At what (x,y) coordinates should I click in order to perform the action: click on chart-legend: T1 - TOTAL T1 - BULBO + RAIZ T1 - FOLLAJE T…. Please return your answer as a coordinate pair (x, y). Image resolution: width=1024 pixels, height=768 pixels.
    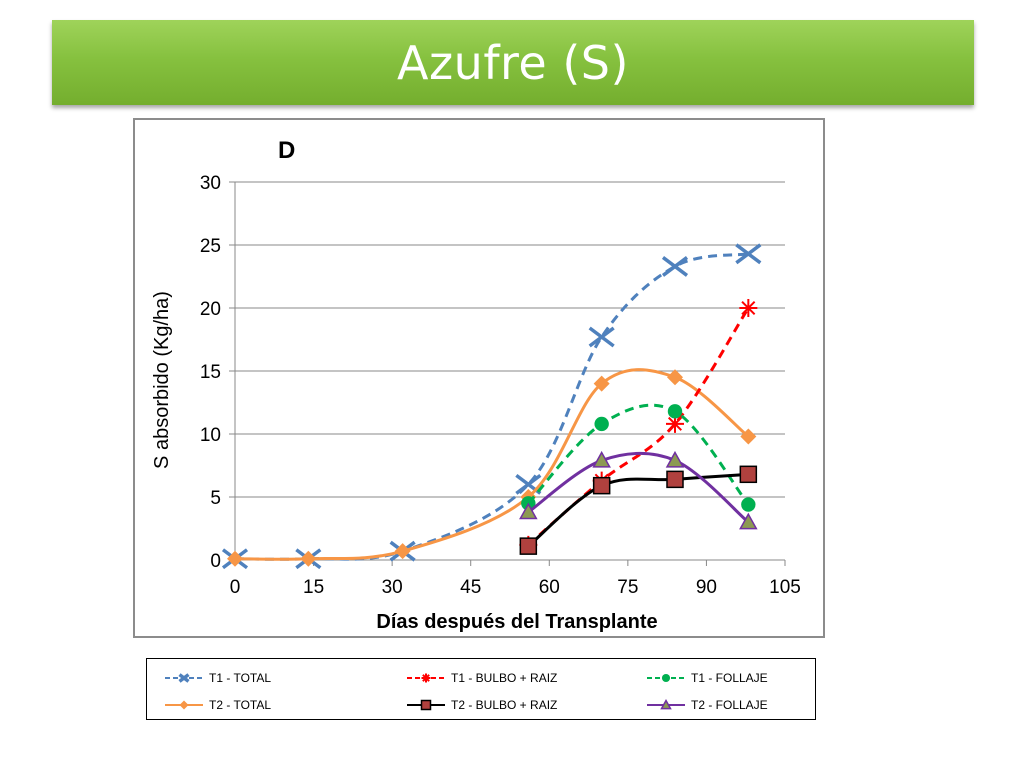
    Looking at the image, I should click on (481, 689).